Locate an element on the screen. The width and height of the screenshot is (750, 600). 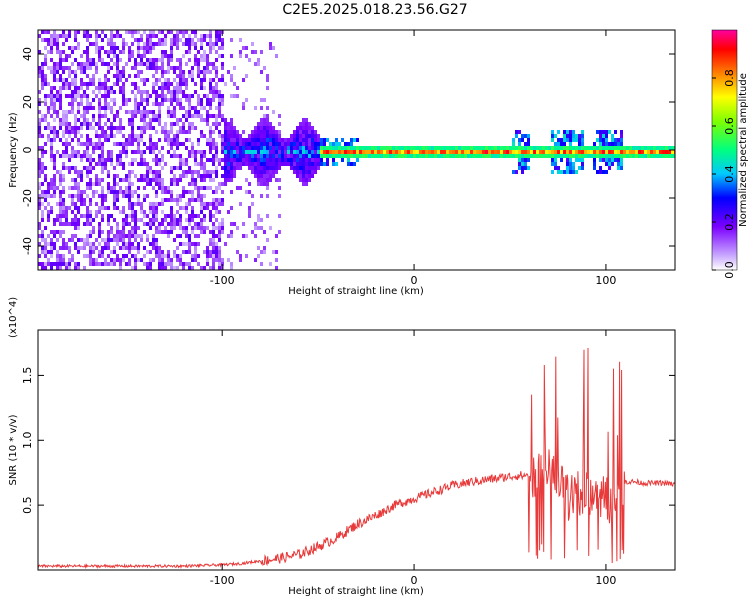
snr-y-tick-label: 1.5 is located at coordinates (27, 376).